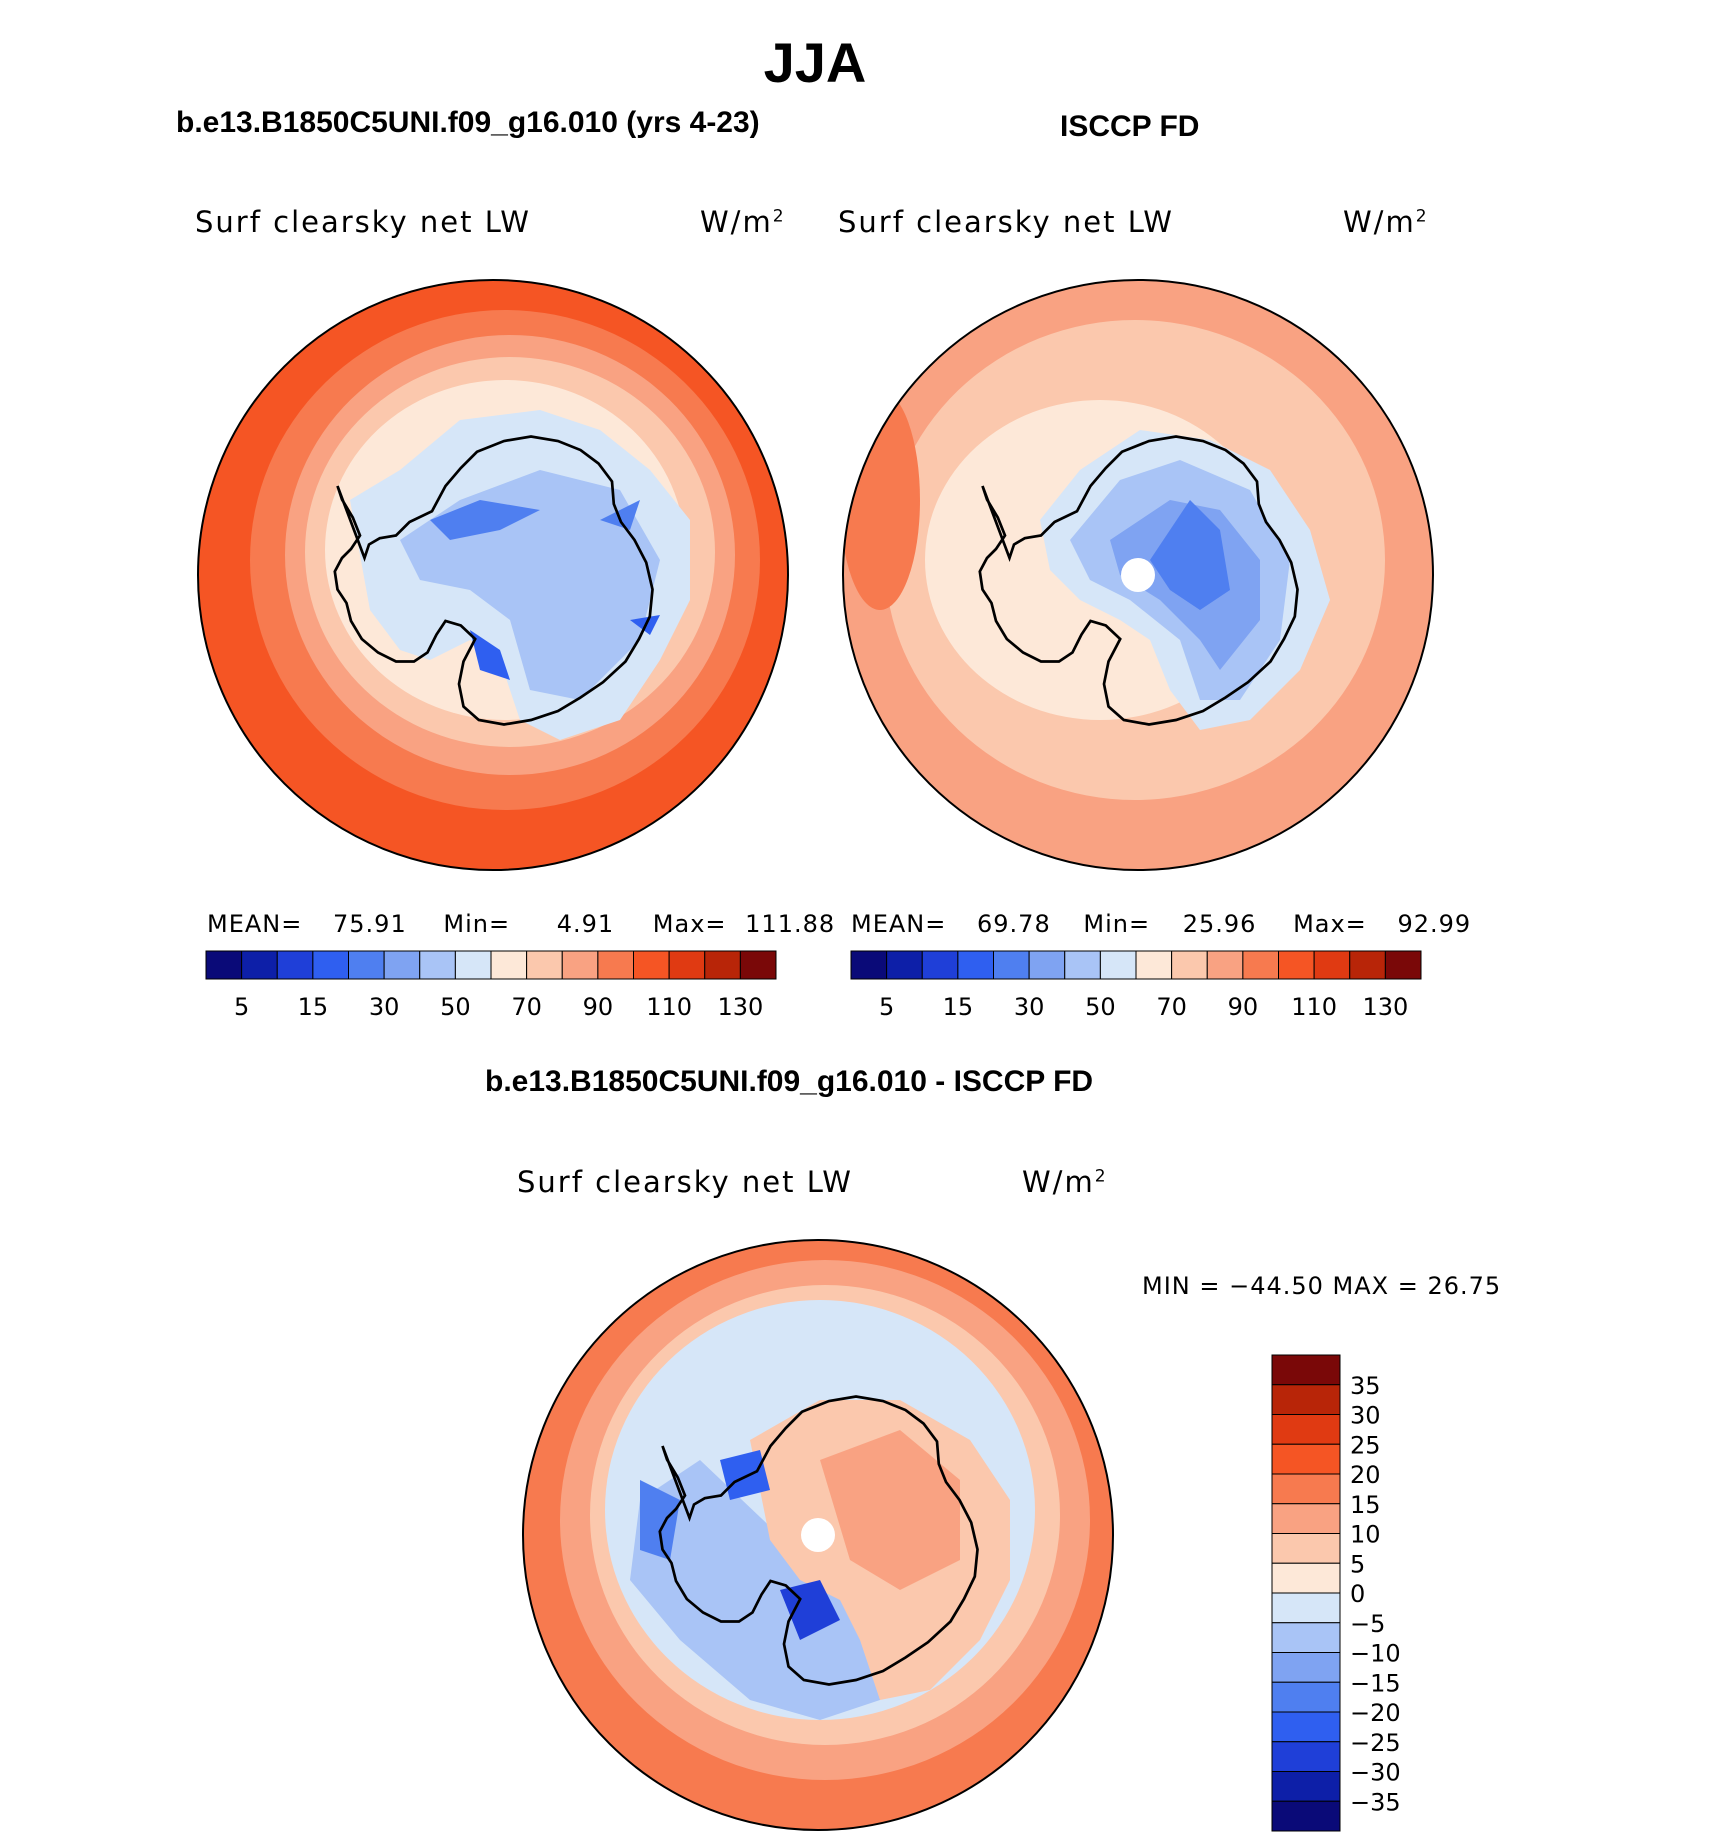  I want to click on map-diff, so click(818, 1535).